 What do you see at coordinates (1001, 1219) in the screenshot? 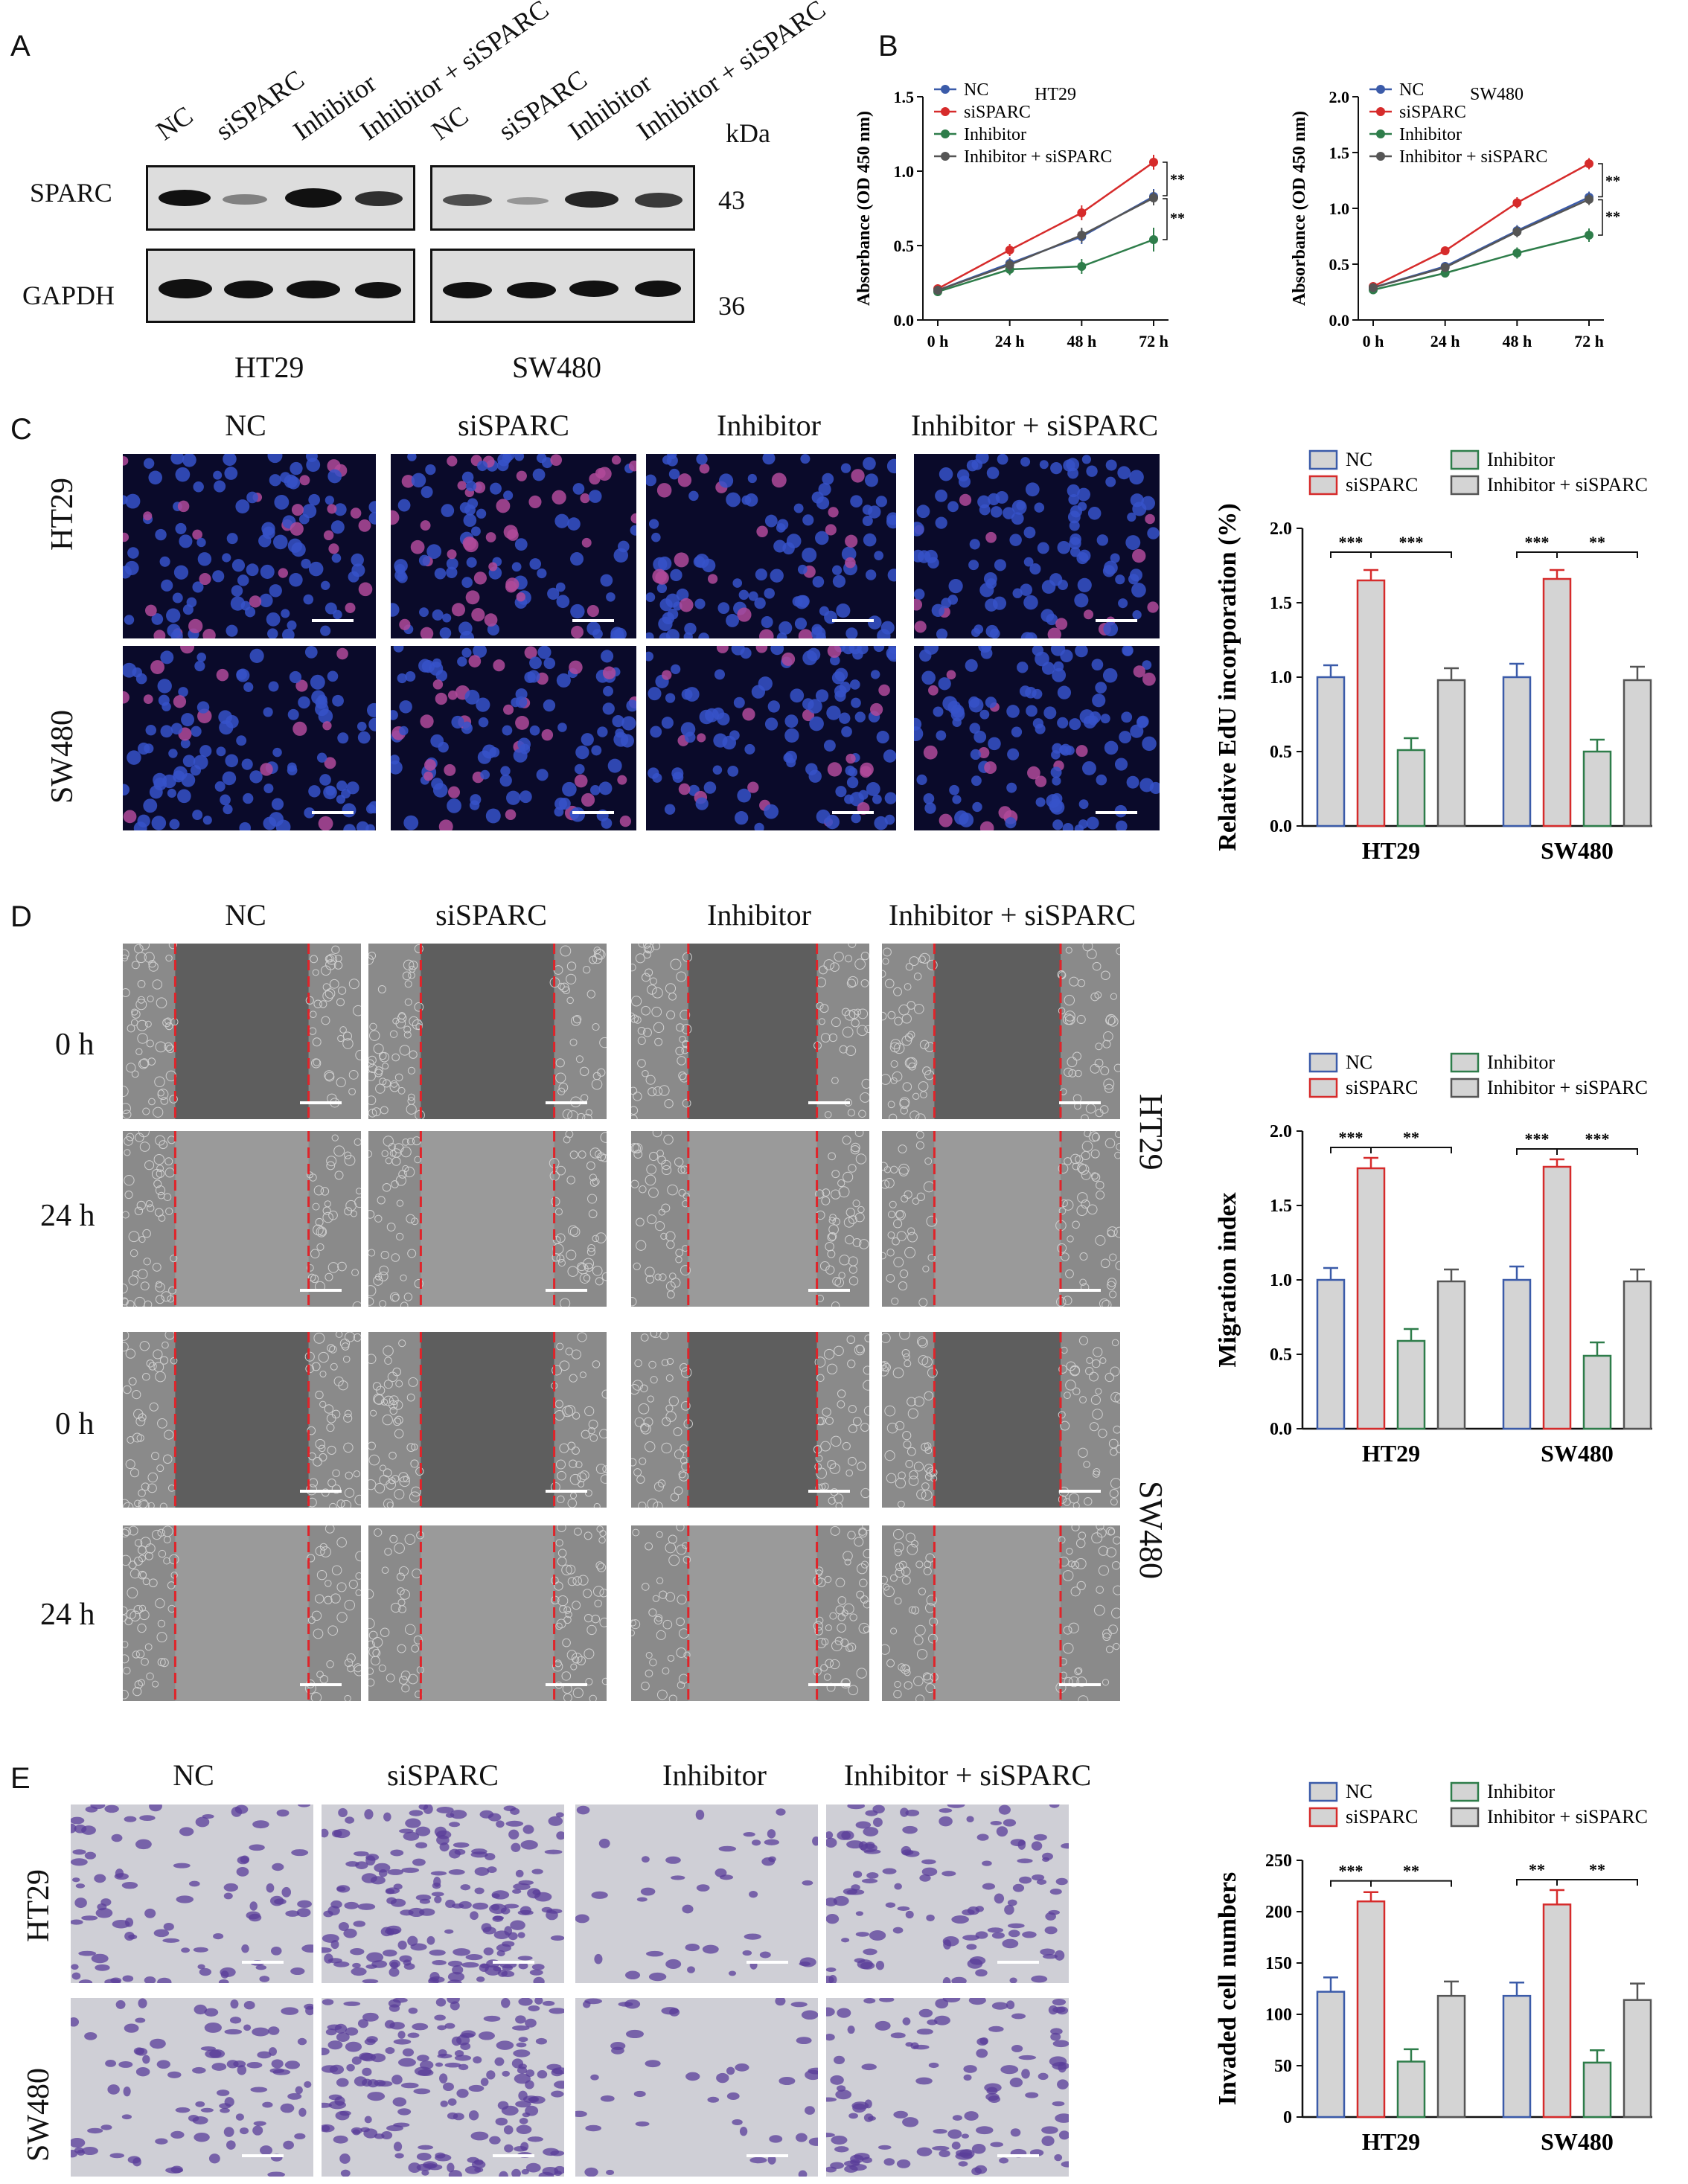
I see `wound-image` at bounding box center [1001, 1219].